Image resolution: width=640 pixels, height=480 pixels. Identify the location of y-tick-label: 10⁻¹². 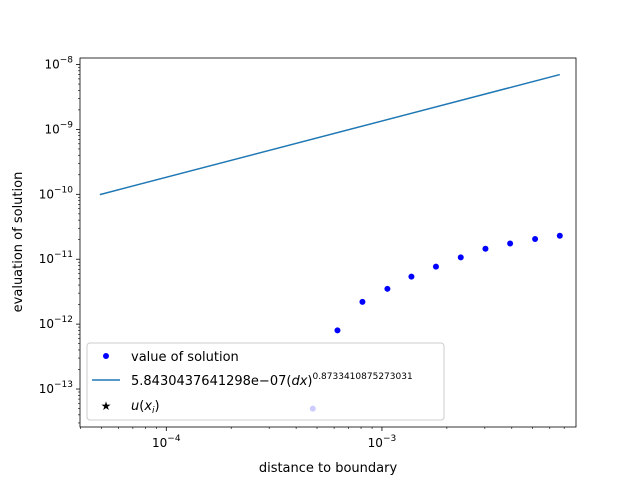
(56, 323).